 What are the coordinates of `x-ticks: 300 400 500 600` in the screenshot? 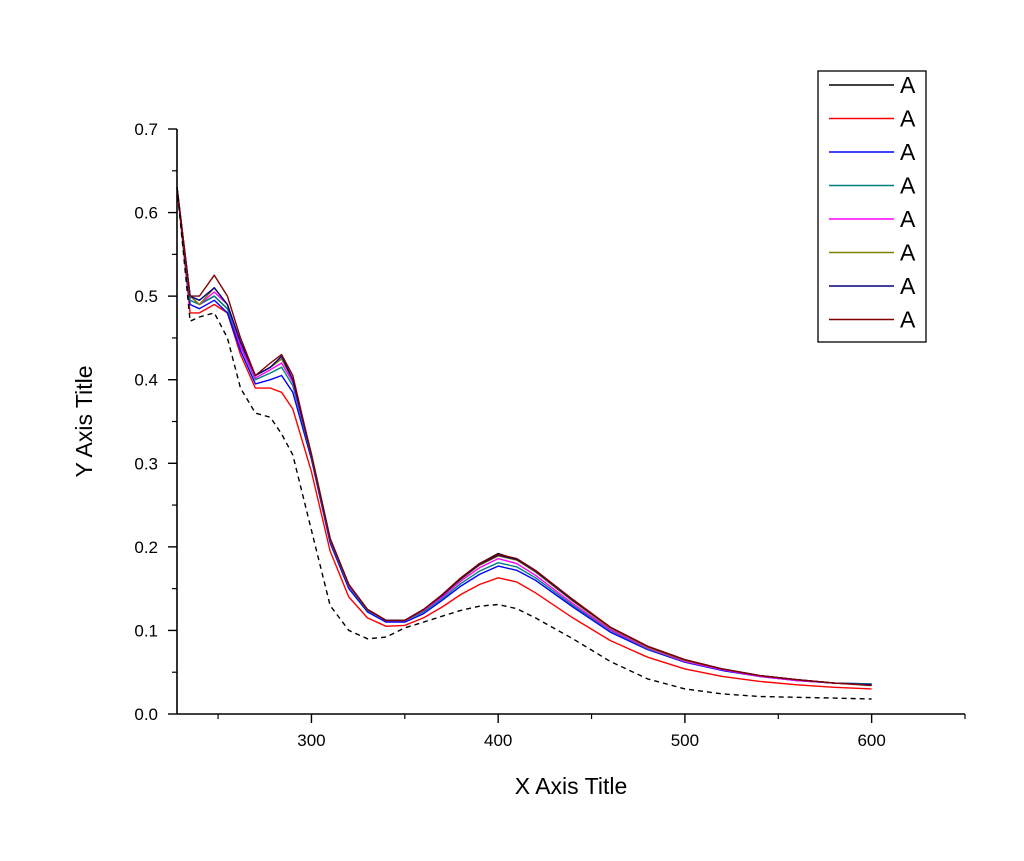 It's located at (591, 732).